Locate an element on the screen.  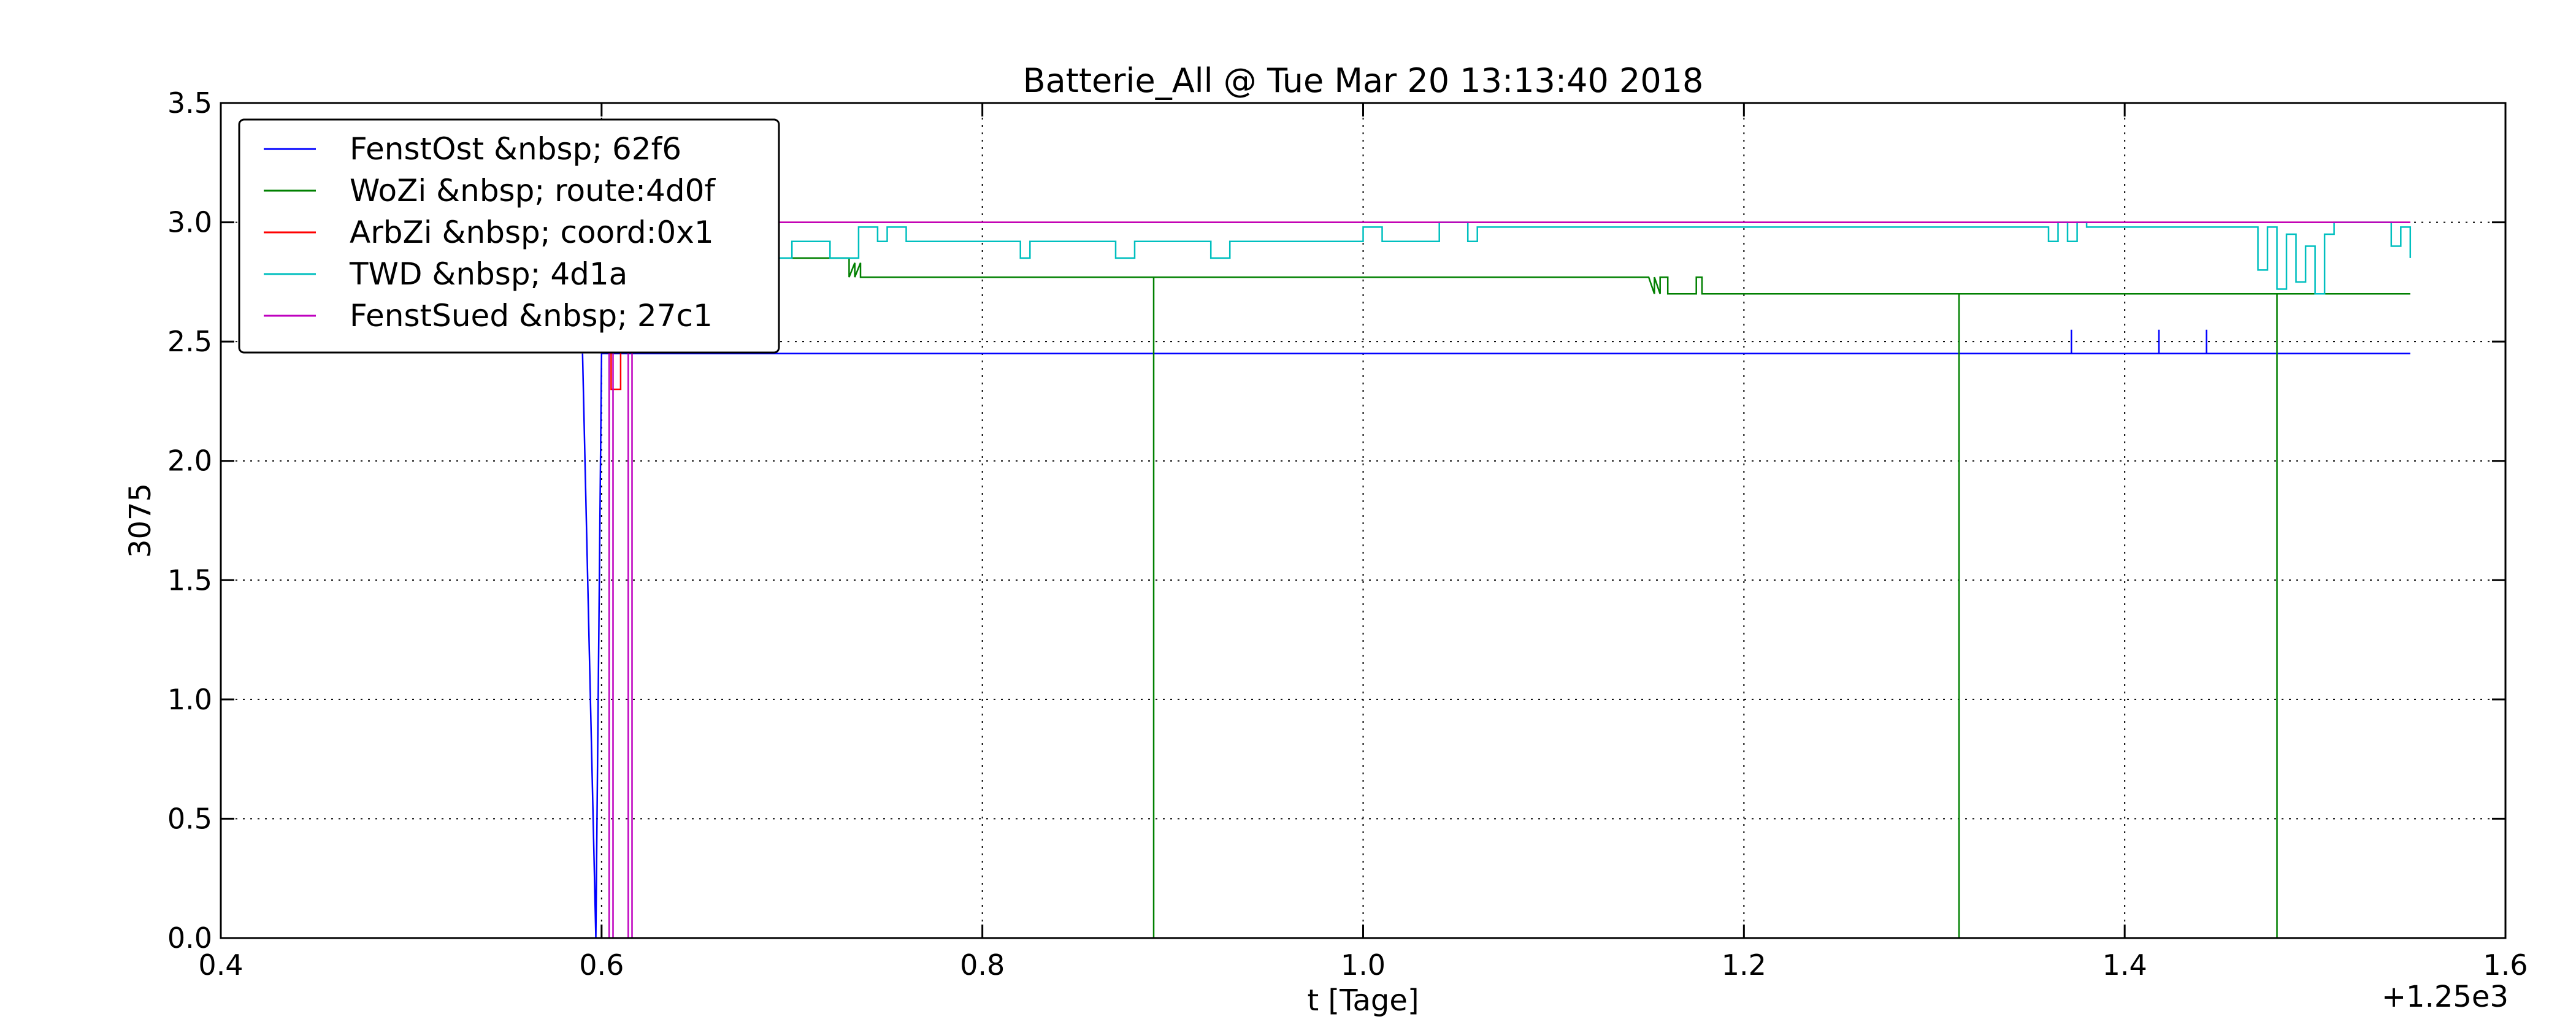
legend-box is located at coordinates (509, 236).